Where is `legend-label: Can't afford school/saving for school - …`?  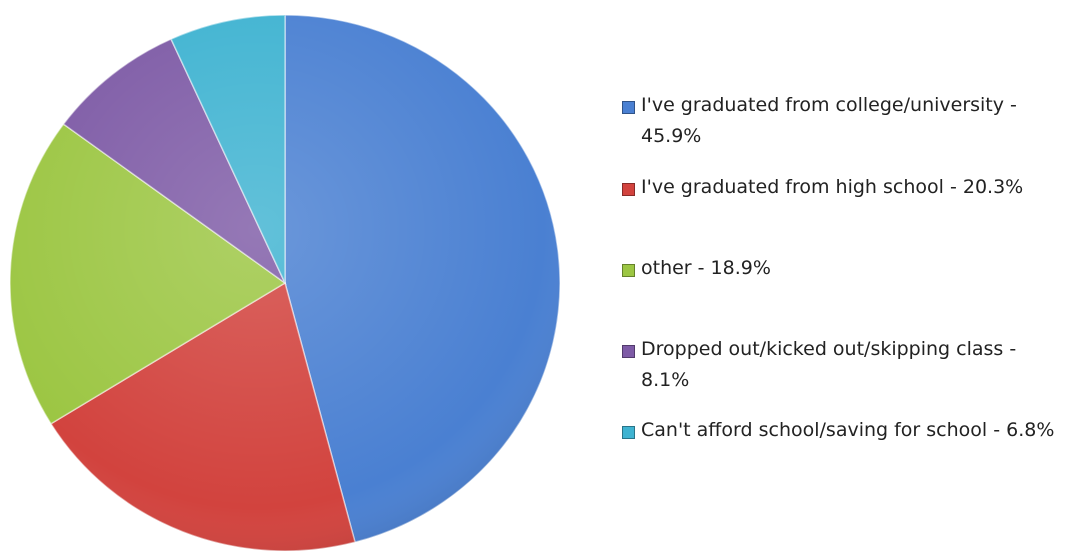
legend-label: Can't afford school/saving for school - … is located at coordinates (848, 430).